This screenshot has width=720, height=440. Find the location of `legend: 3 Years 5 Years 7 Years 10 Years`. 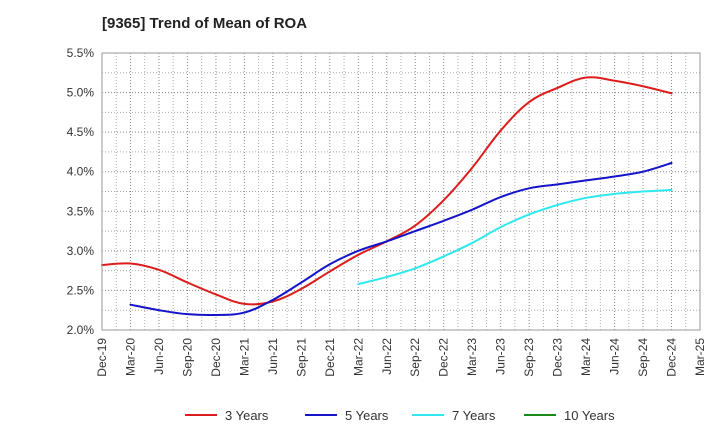

legend: 3 Years 5 Years 7 Years 10 Years is located at coordinates (400, 415).